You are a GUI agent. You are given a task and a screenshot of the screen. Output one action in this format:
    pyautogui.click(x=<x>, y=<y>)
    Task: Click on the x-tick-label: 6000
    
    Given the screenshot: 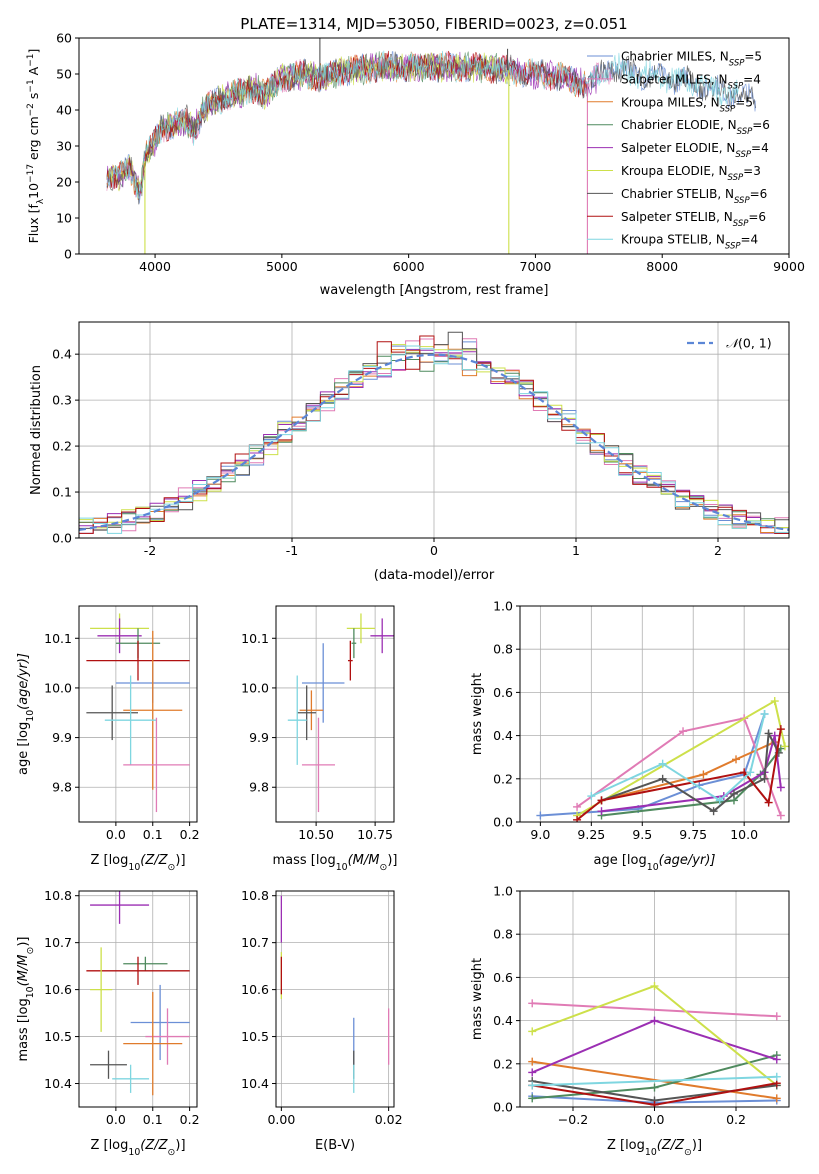 What is the action you would take?
    pyautogui.click(x=409, y=266)
    